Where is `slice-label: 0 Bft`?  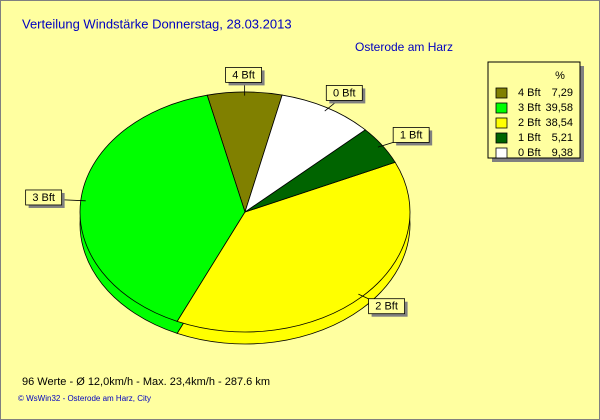 slice-label: 0 Bft is located at coordinates (344, 93).